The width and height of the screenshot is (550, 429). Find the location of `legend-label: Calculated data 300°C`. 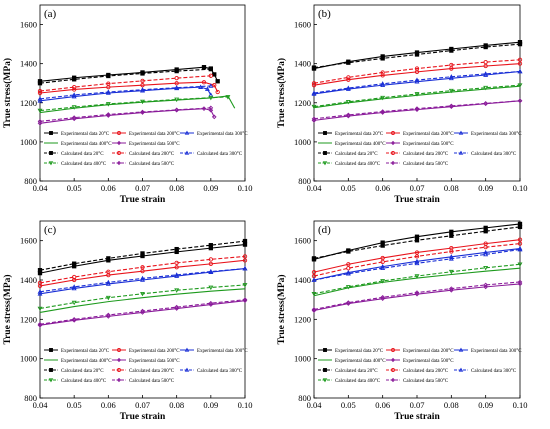

legend-label: Calculated data 300°C is located at coordinates (494, 371).